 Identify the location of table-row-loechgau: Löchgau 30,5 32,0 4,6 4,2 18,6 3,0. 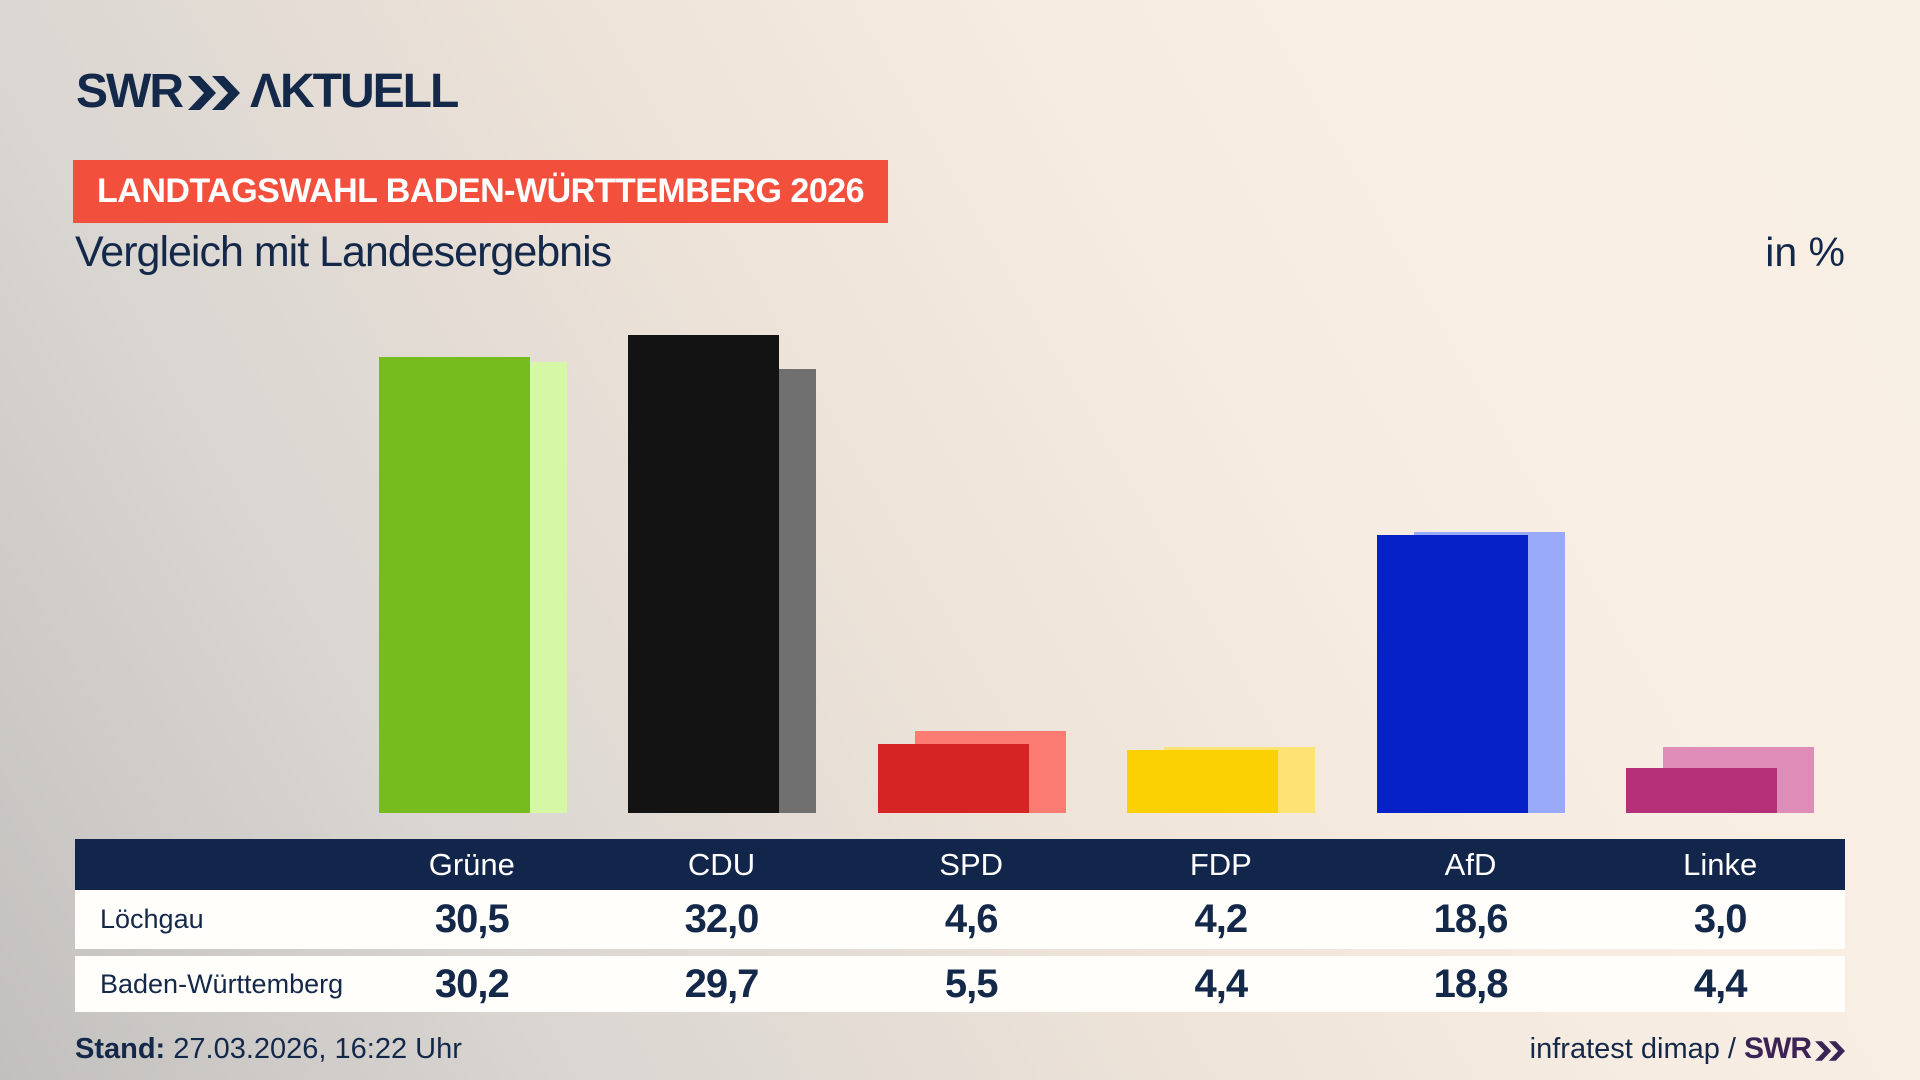
(960, 919).